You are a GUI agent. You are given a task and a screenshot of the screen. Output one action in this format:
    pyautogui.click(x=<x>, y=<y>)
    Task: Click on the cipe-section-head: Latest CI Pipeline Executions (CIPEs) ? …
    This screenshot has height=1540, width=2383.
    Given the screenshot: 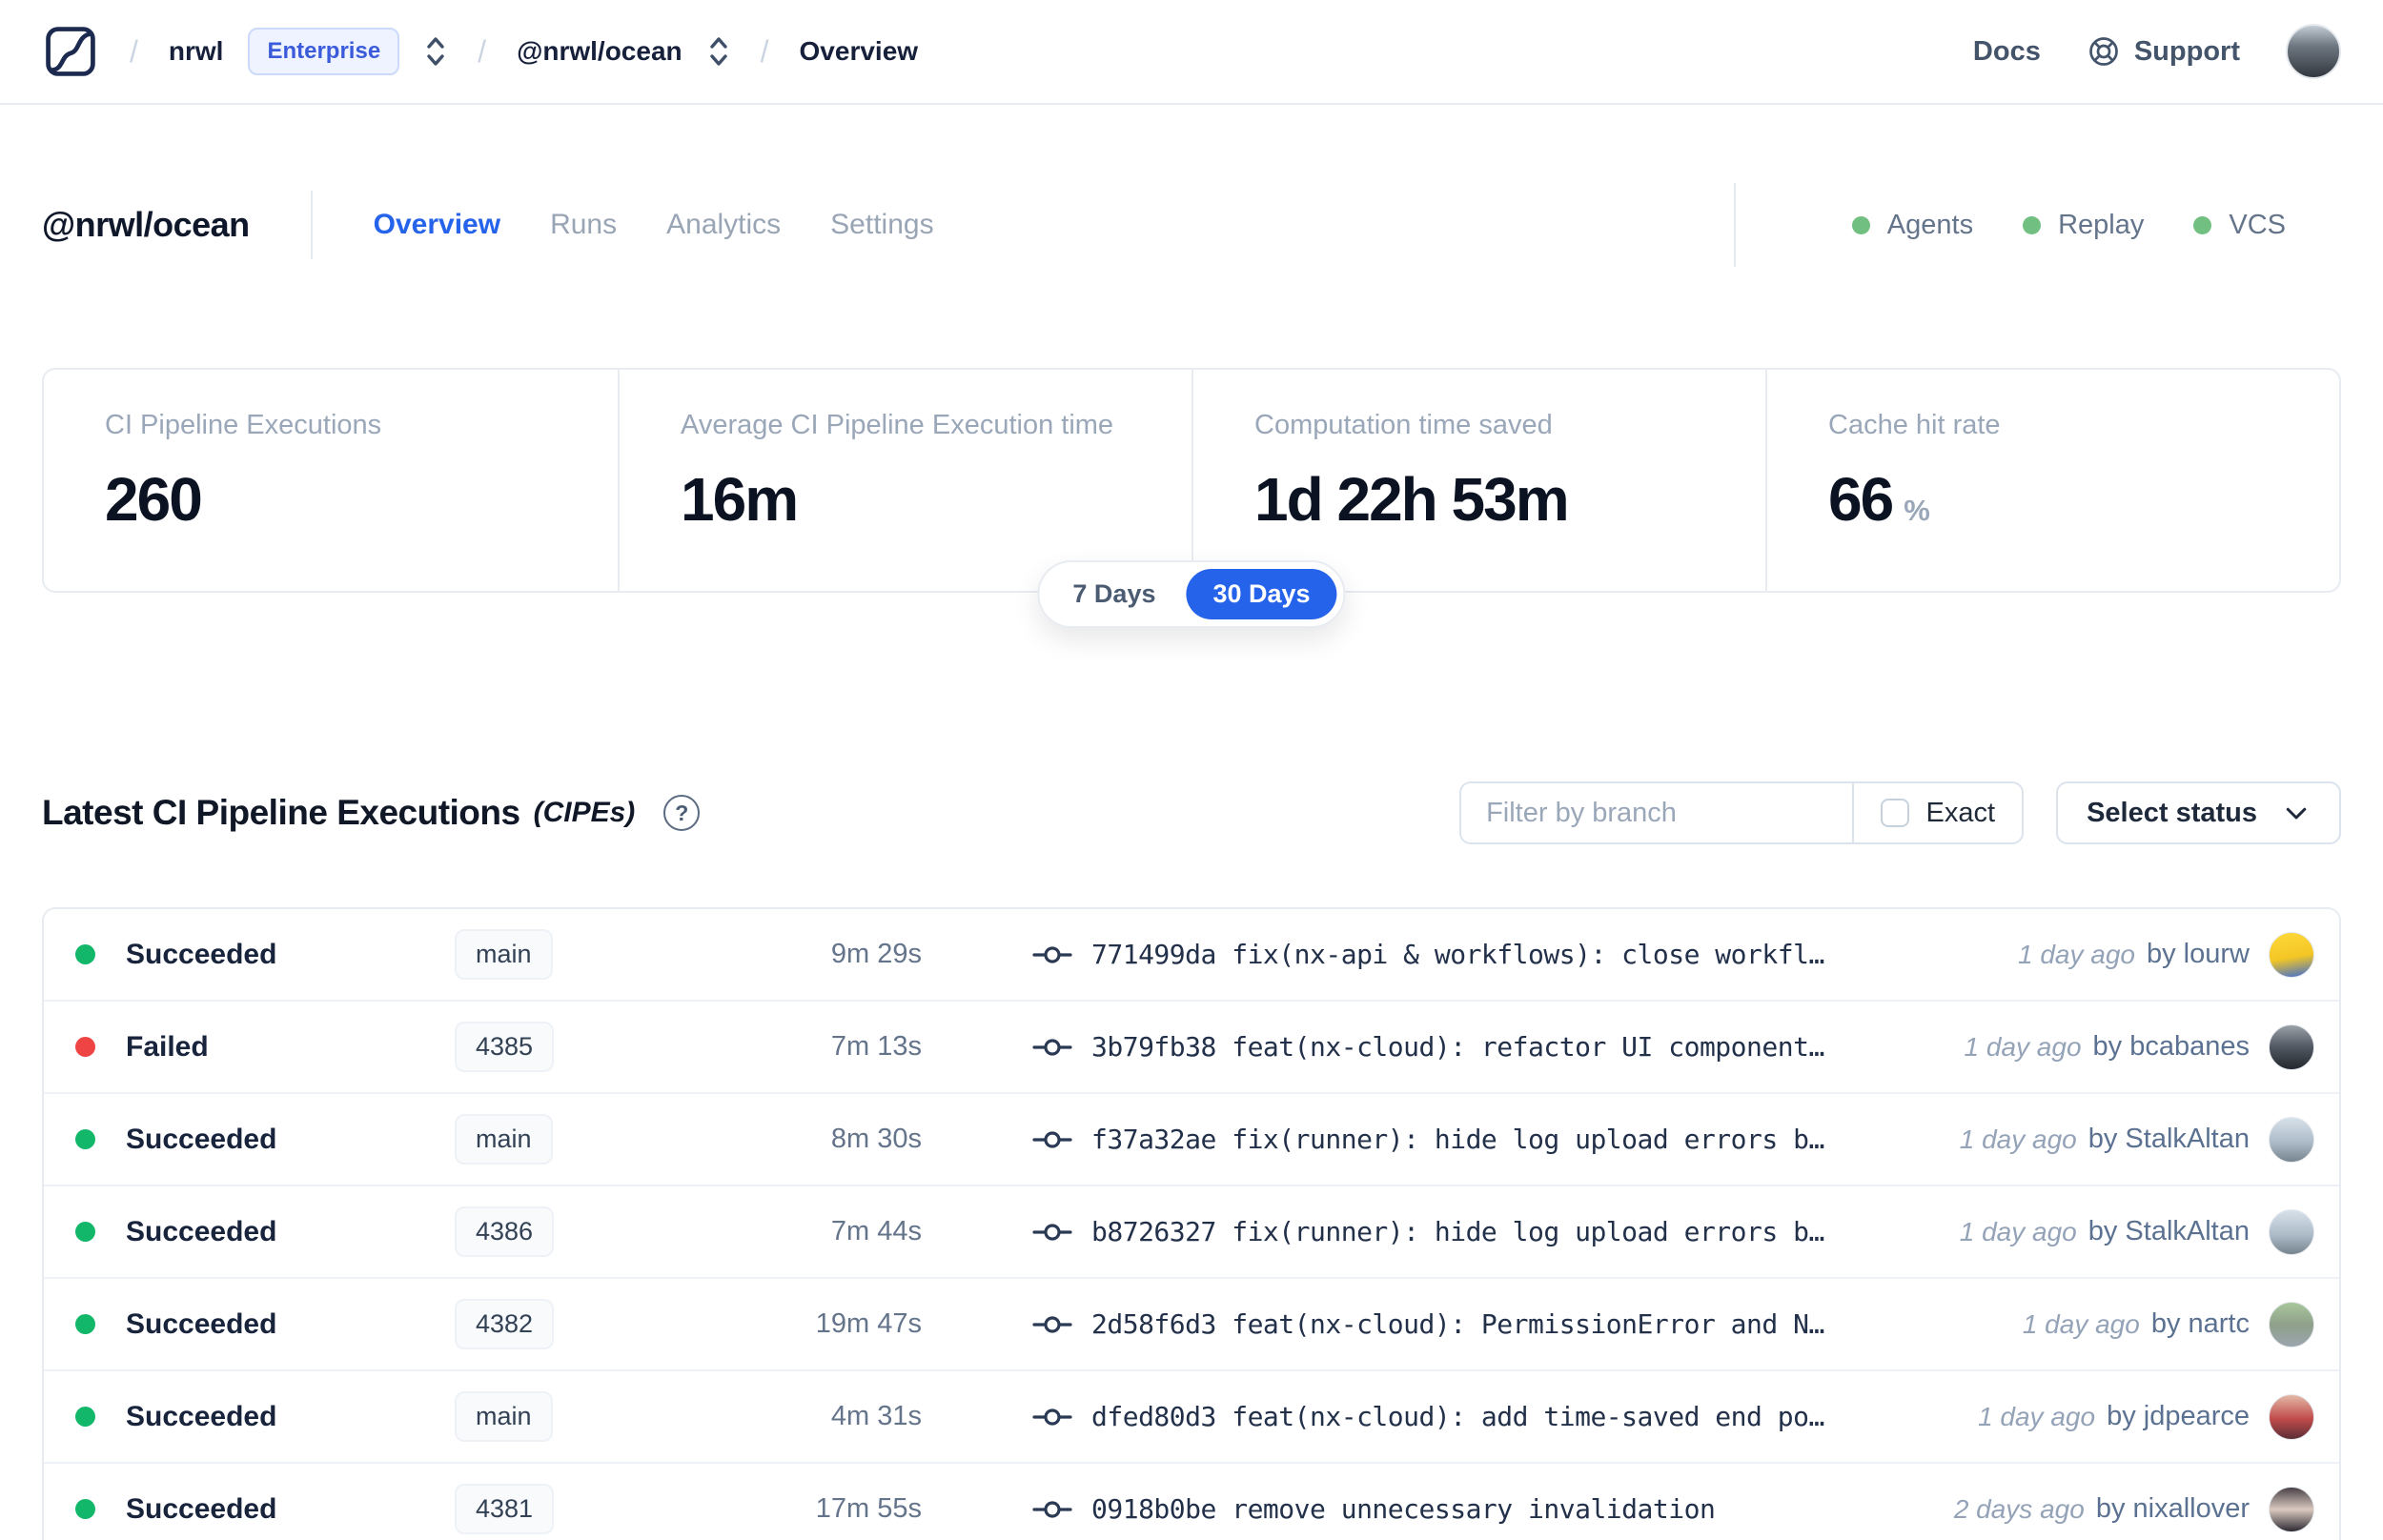 What is the action you would take?
    pyautogui.click(x=1191, y=812)
    